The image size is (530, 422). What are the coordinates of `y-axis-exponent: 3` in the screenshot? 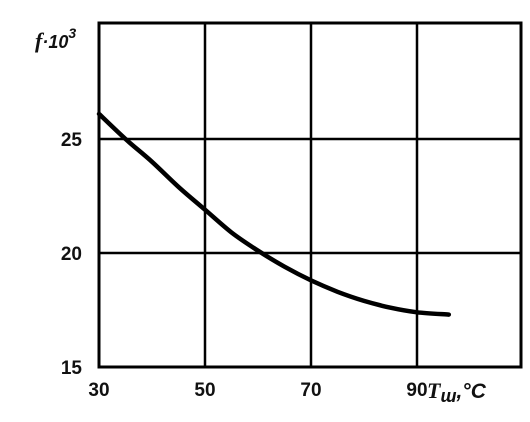 It's located at (72, 33).